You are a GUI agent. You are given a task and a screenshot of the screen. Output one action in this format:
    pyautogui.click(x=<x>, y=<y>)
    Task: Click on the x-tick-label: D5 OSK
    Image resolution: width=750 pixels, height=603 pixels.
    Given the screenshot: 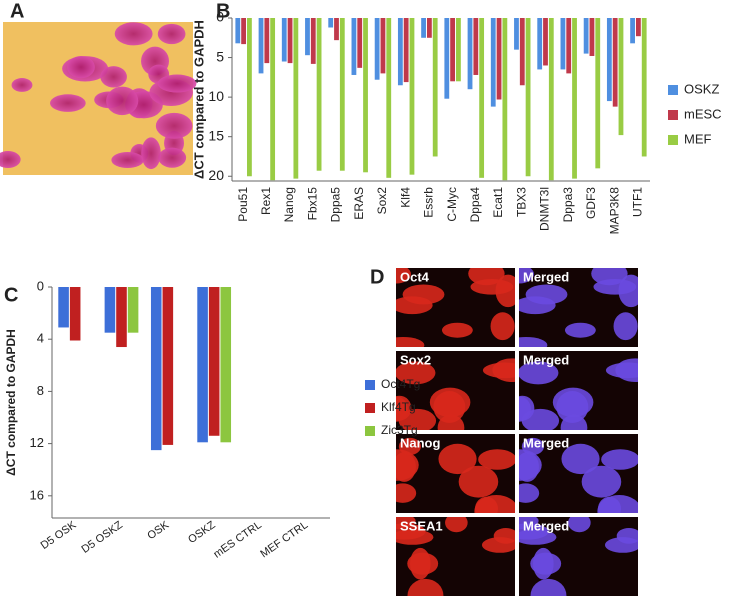 What is the action you would take?
    pyautogui.click(x=59, y=535)
    